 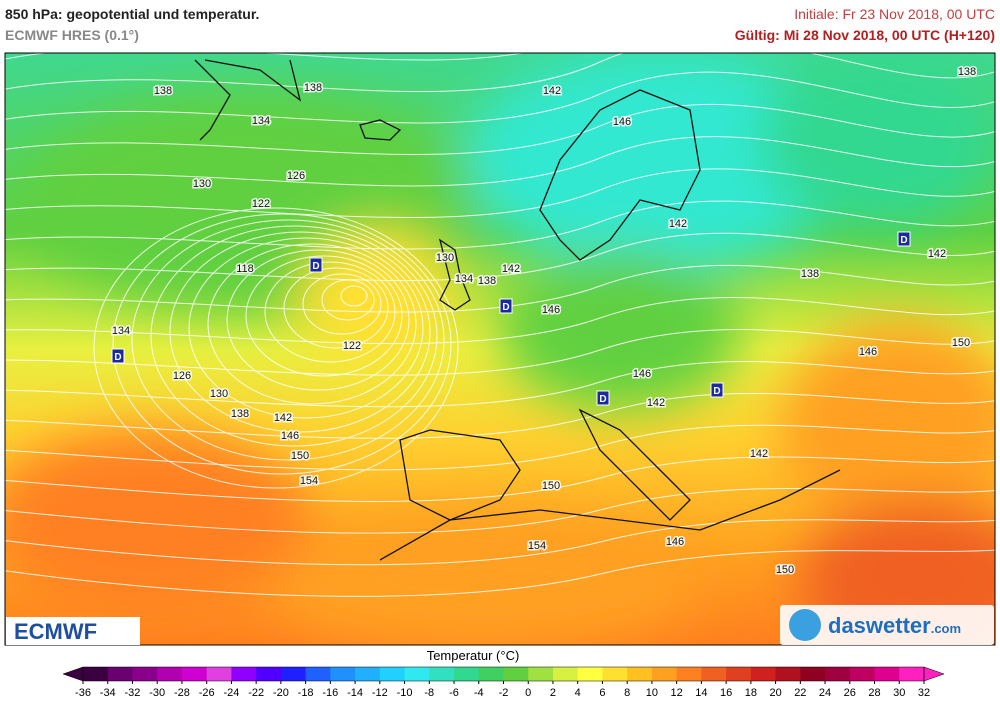 I want to click on colorbar-tick-label: 28, so click(x=874, y=693).